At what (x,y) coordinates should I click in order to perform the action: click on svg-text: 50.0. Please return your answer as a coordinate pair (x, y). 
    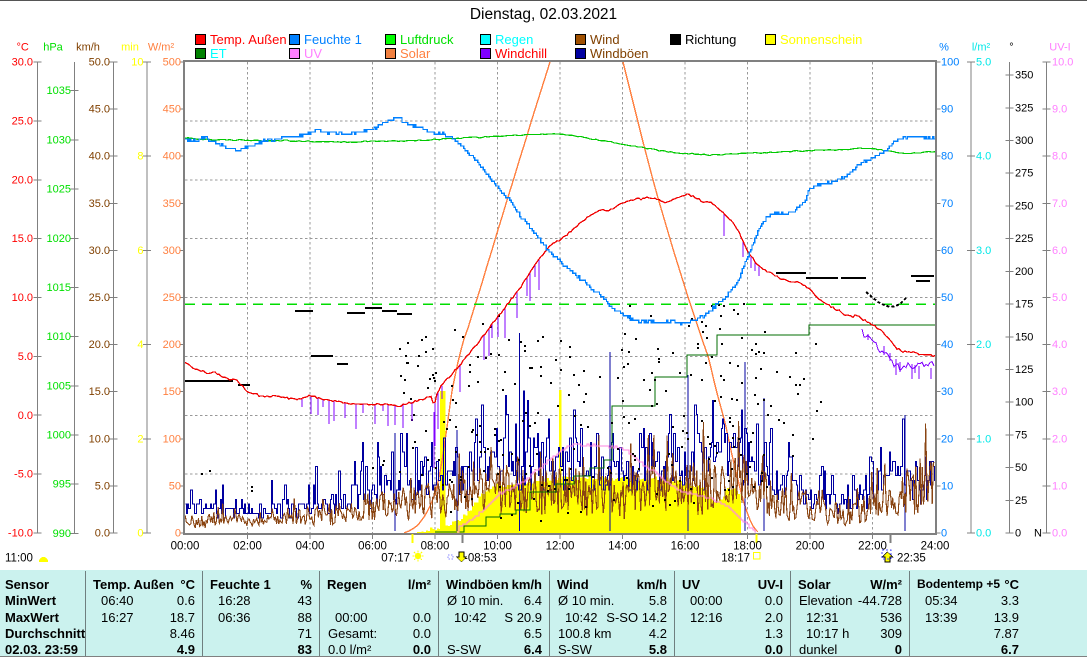
    Looking at the image, I should click on (99, 63).